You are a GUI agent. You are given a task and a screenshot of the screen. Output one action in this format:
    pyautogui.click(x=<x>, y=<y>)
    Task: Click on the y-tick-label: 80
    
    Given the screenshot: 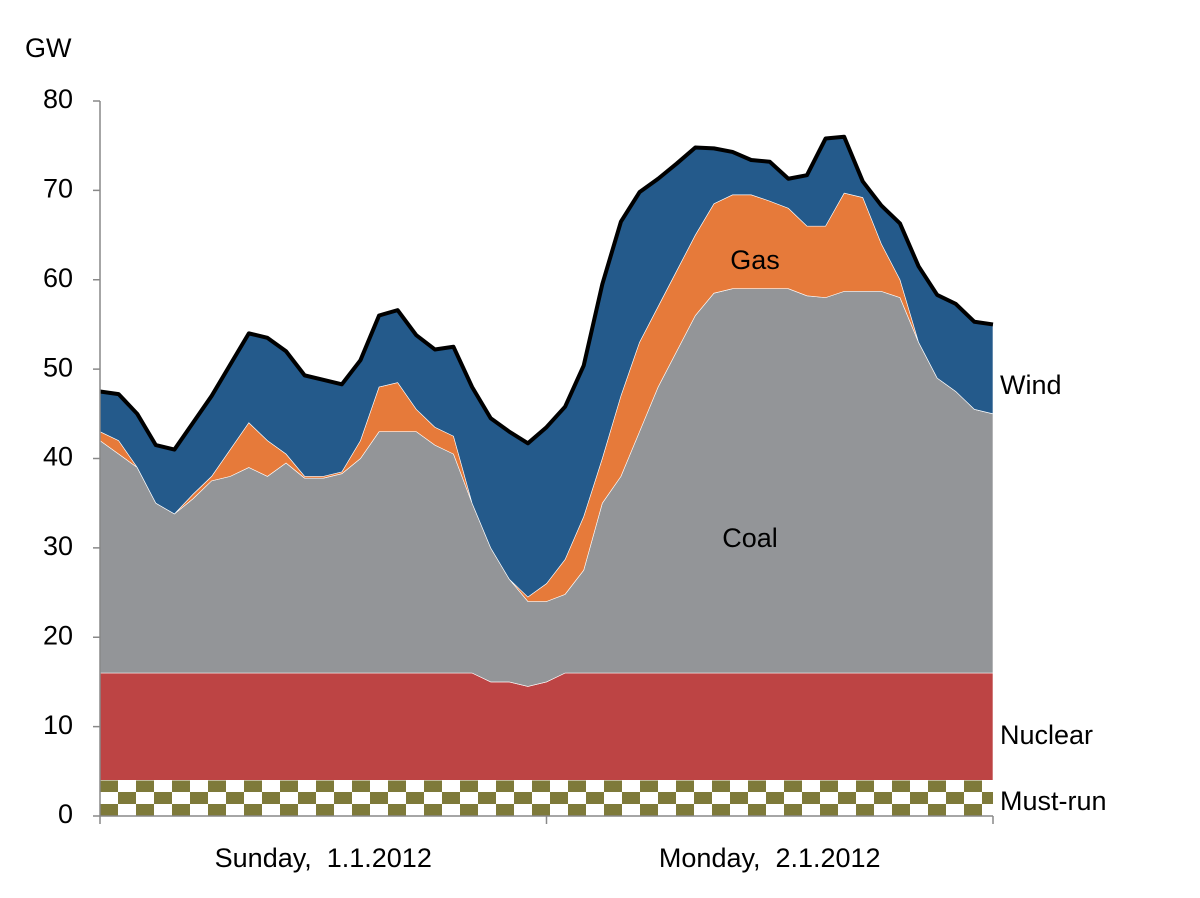 What is the action you would take?
    pyautogui.click(x=58, y=99)
    